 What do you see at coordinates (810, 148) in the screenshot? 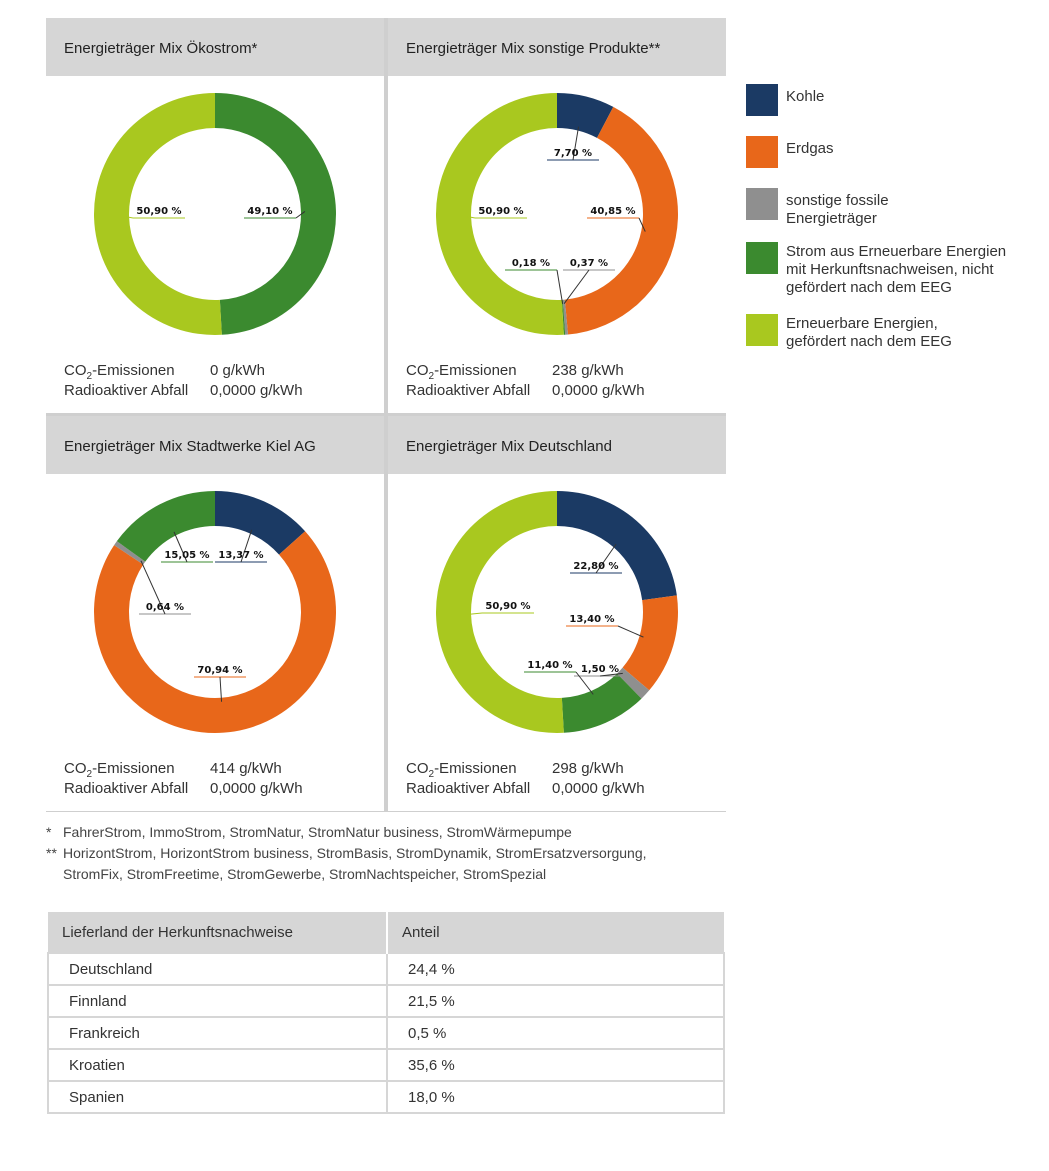
I see `legend-label: Erdgas` at bounding box center [810, 148].